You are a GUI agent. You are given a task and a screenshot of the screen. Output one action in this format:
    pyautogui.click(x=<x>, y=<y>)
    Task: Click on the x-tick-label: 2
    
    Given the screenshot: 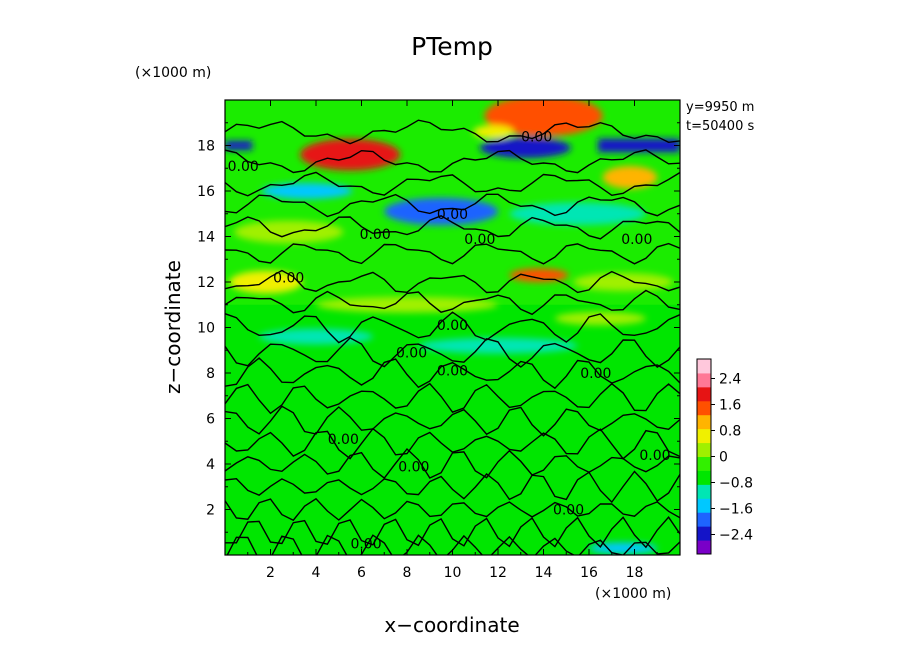 What is the action you would take?
    pyautogui.click(x=270, y=573)
    